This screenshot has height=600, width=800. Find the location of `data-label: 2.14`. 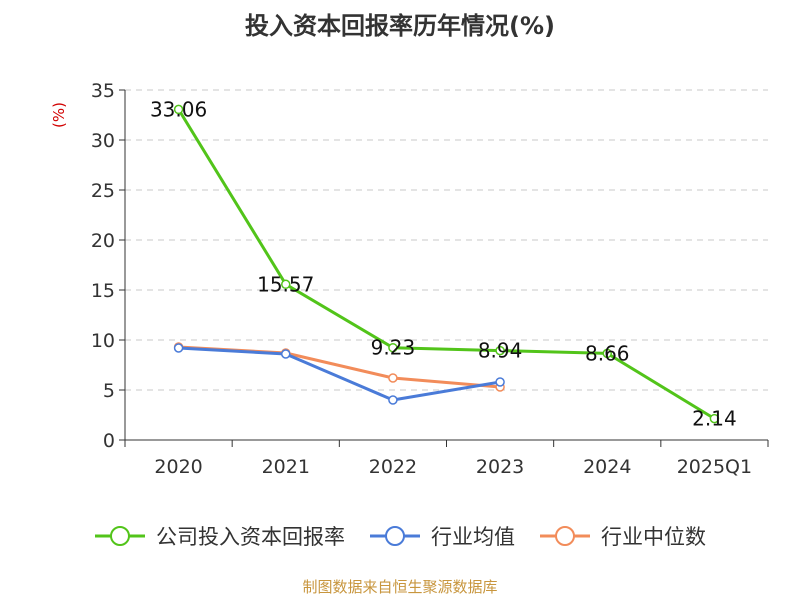

data-label: 2.14 is located at coordinates (714, 419).